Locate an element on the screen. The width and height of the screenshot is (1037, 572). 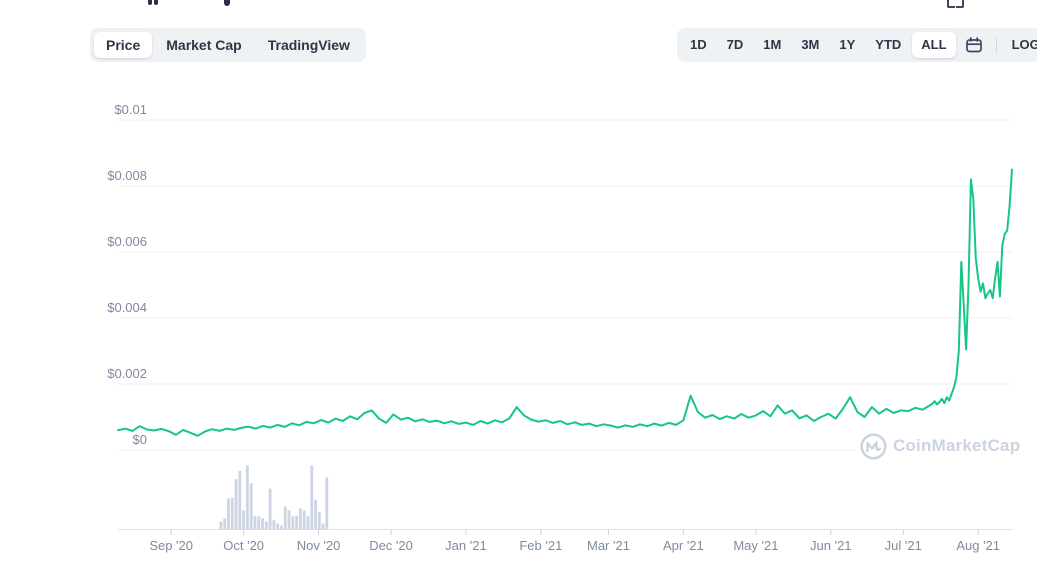
range-button-1d: 1D is located at coordinates (698, 45).